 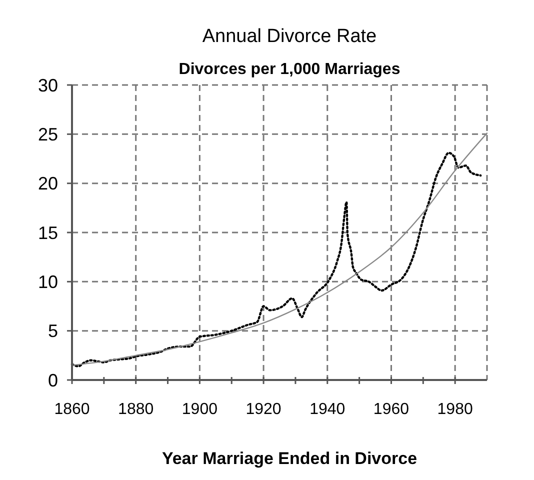 I want to click on x-tick-label: 1960, so click(x=391, y=409).